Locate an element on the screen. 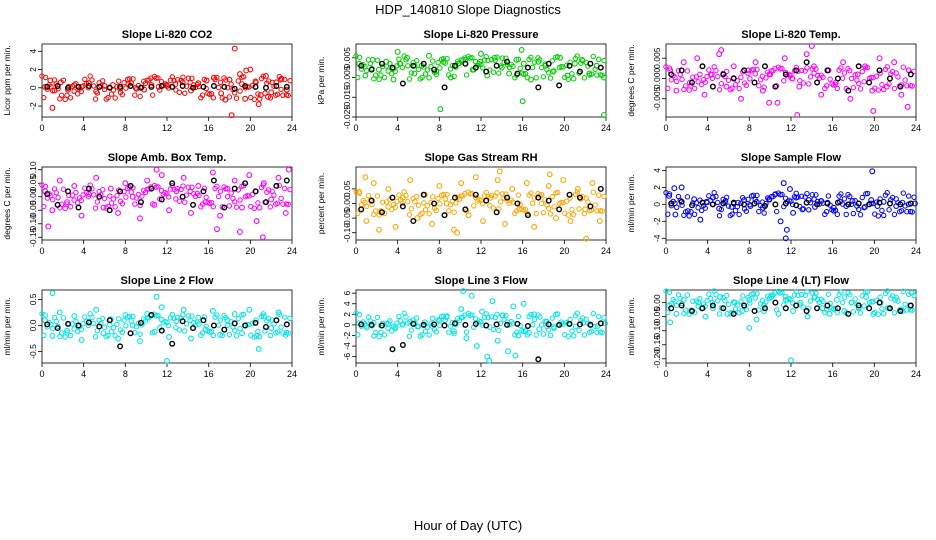 The width and height of the screenshot is (936, 540). y-tick-label: -2 is located at coordinates (657, 221).